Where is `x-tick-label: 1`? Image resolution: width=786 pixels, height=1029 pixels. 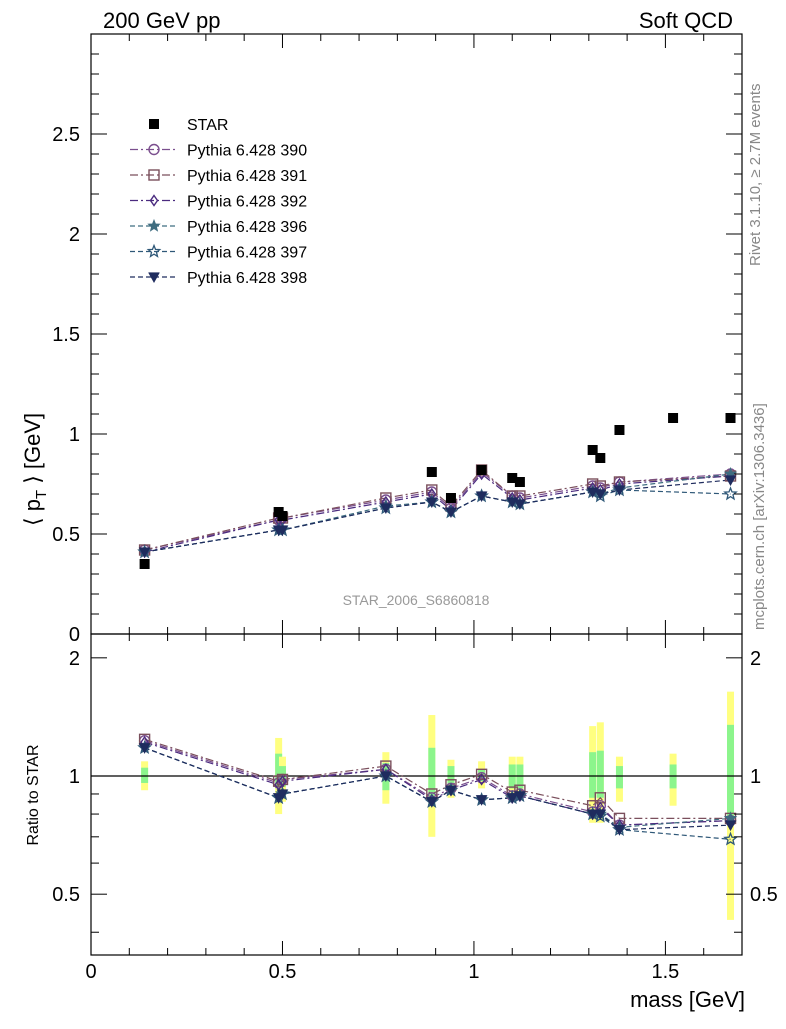
x-tick-label: 1 is located at coordinates (473, 972).